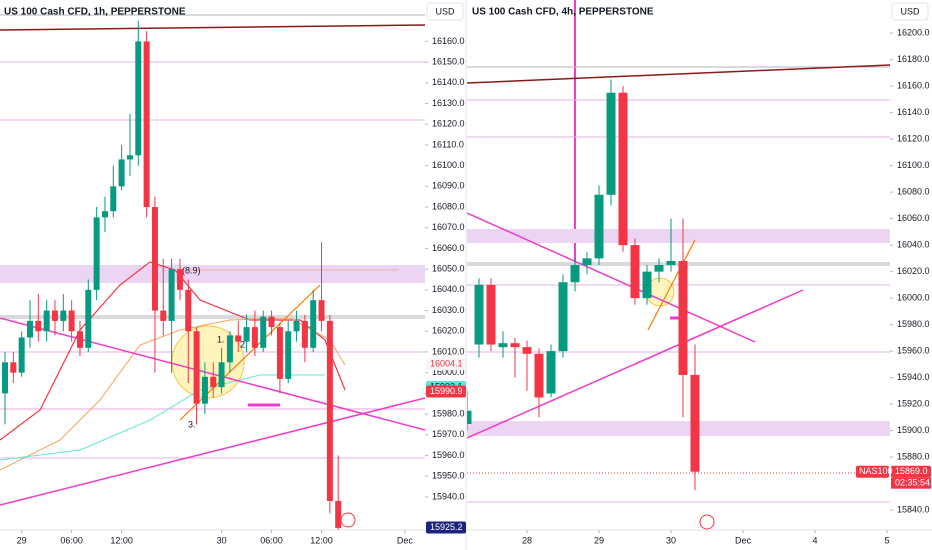  I want to click on y-tick-label: 15970.0, so click(448, 434).